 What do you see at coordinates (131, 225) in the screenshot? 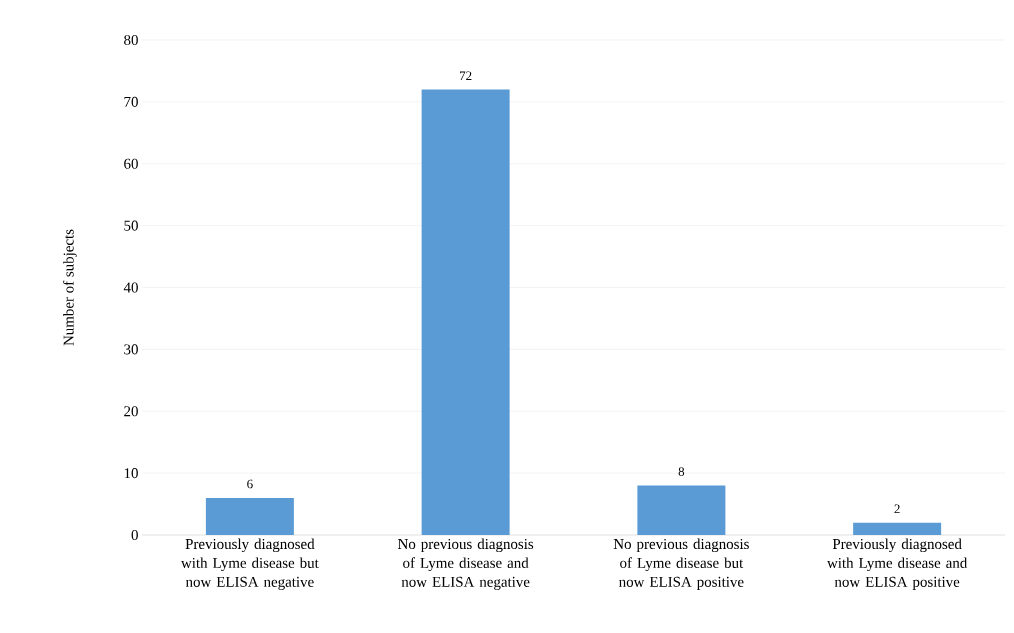
I see `y-tick-label: 50` at bounding box center [131, 225].